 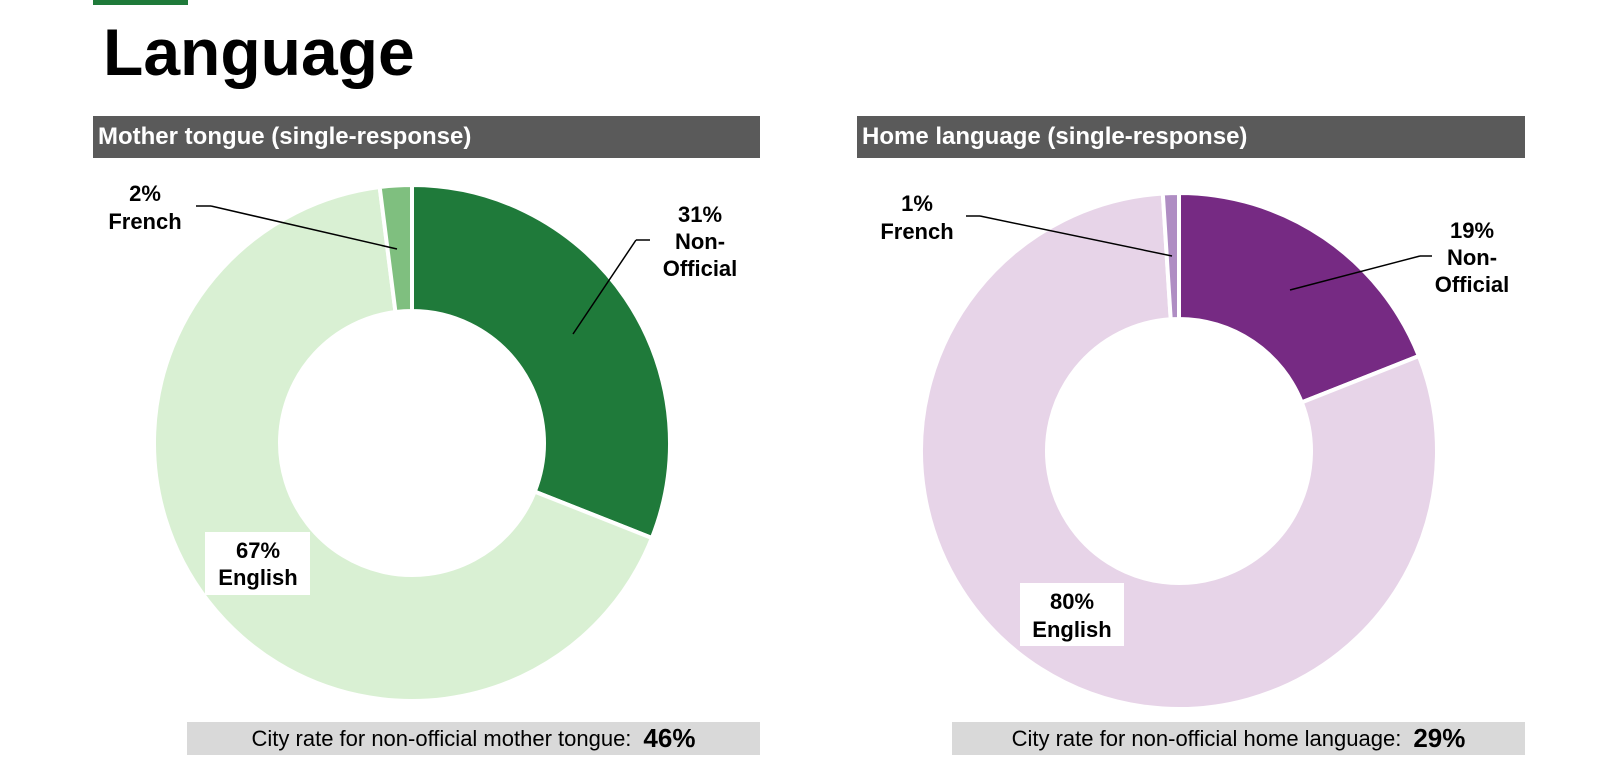 I want to click on label-french-name-1: French, so click(x=916, y=231).